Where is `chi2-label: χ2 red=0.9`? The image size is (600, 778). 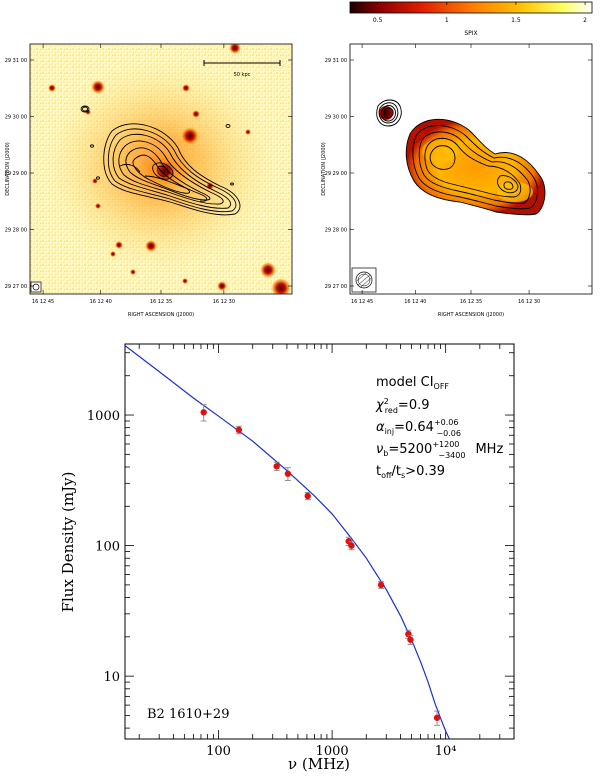 chi2-label: χ2 red=0.9 is located at coordinates (402, 406).